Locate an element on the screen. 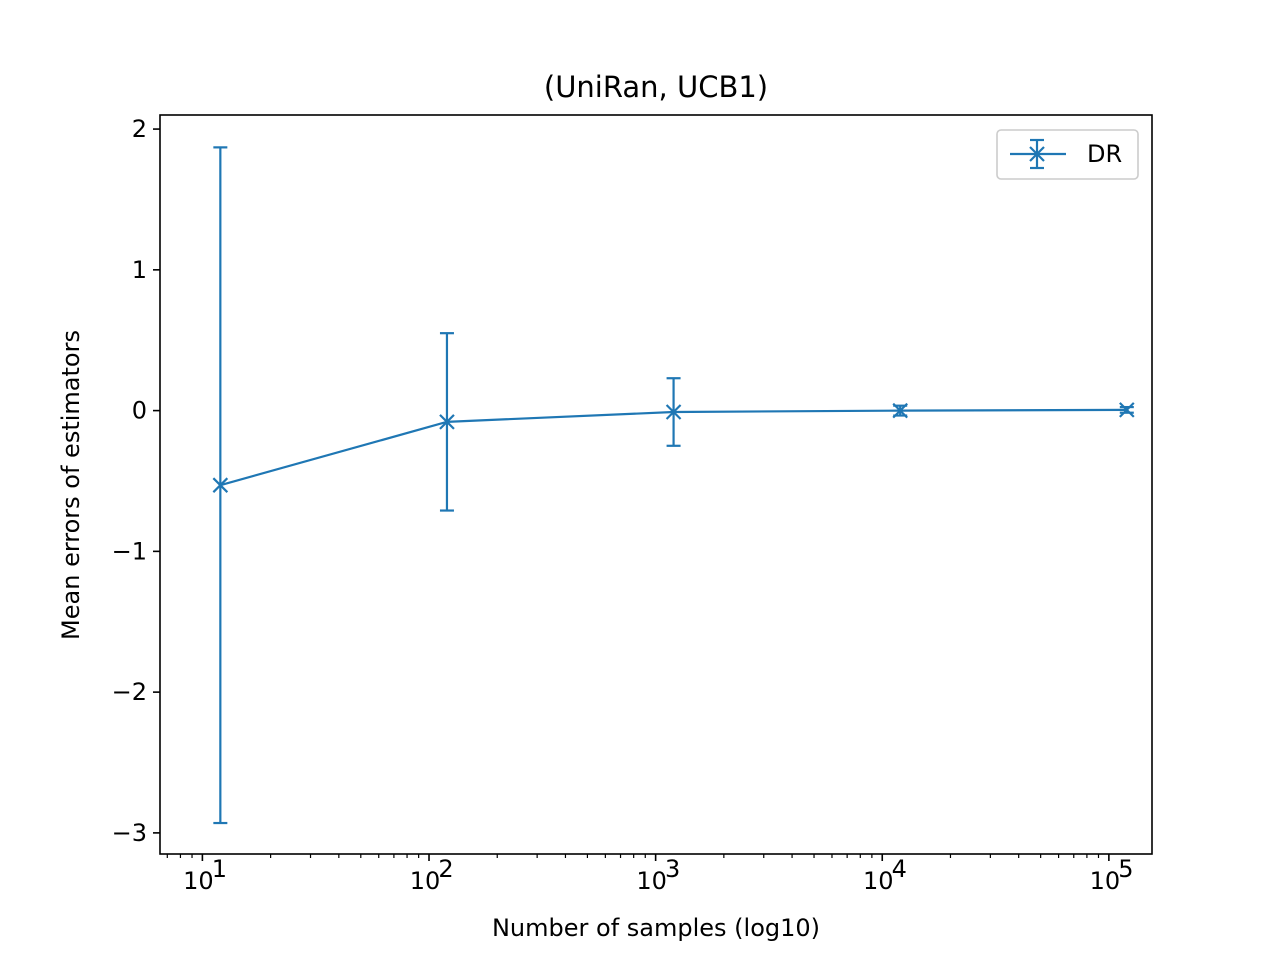 The height and width of the screenshot is (960, 1280). y-tick-label: 0 is located at coordinates (139, 411).